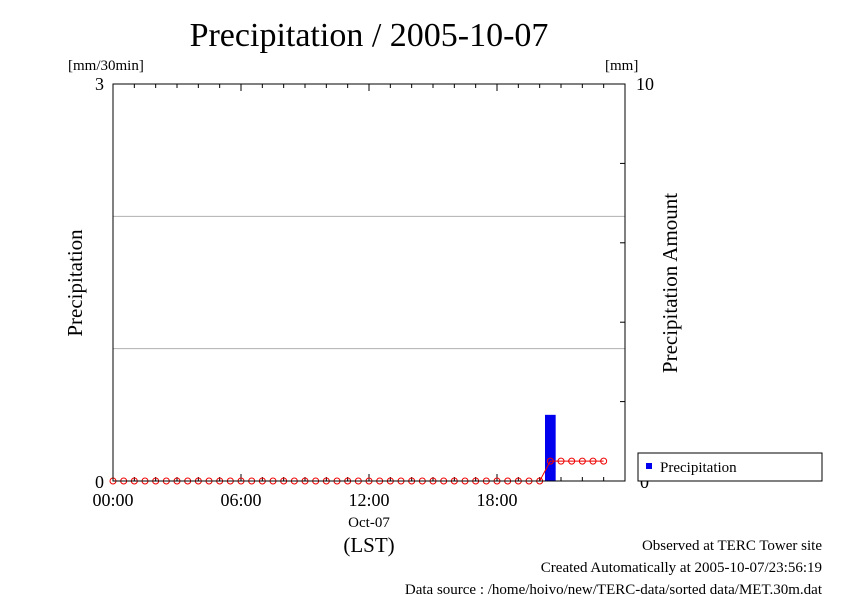 Image resolution: width=842 pixels, height=595 pixels. What do you see at coordinates (732, 546) in the screenshot?
I see `footer-observed: Observed at TERC Tower site` at bounding box center [732, 546].